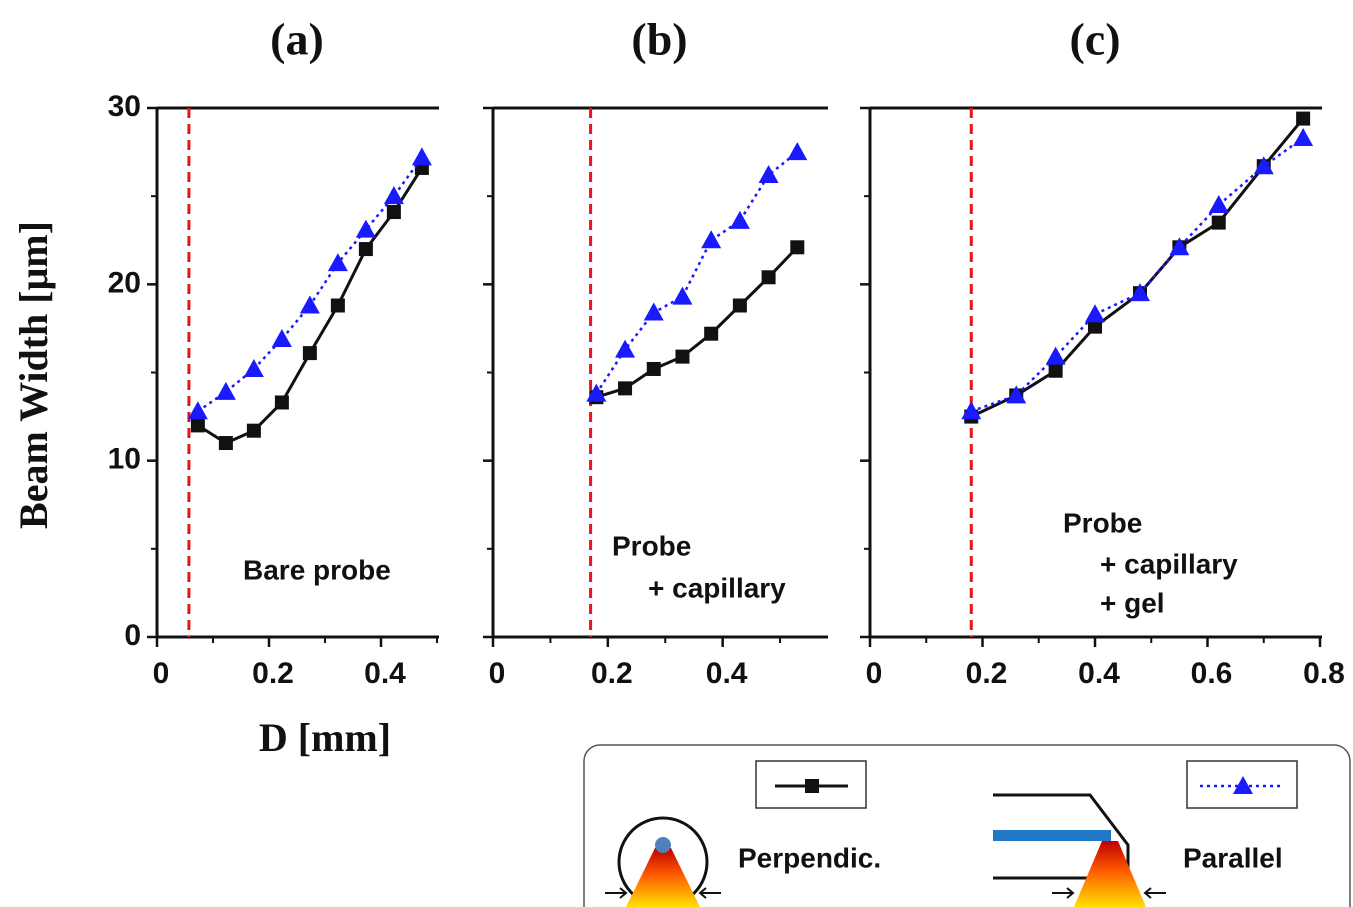 The width and height of the screenshot is (1353, 907). What do you see at coordinates (1233, 857) in the screenshot?
I see `legend-label: Parallel` at bounding box center [1233, 857].